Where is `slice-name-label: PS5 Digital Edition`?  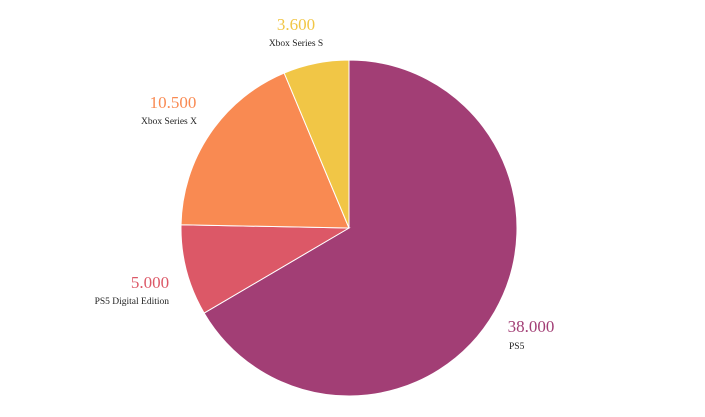 slice-name-label: PS5 Digital Edition is located at coordinates (132, 302).